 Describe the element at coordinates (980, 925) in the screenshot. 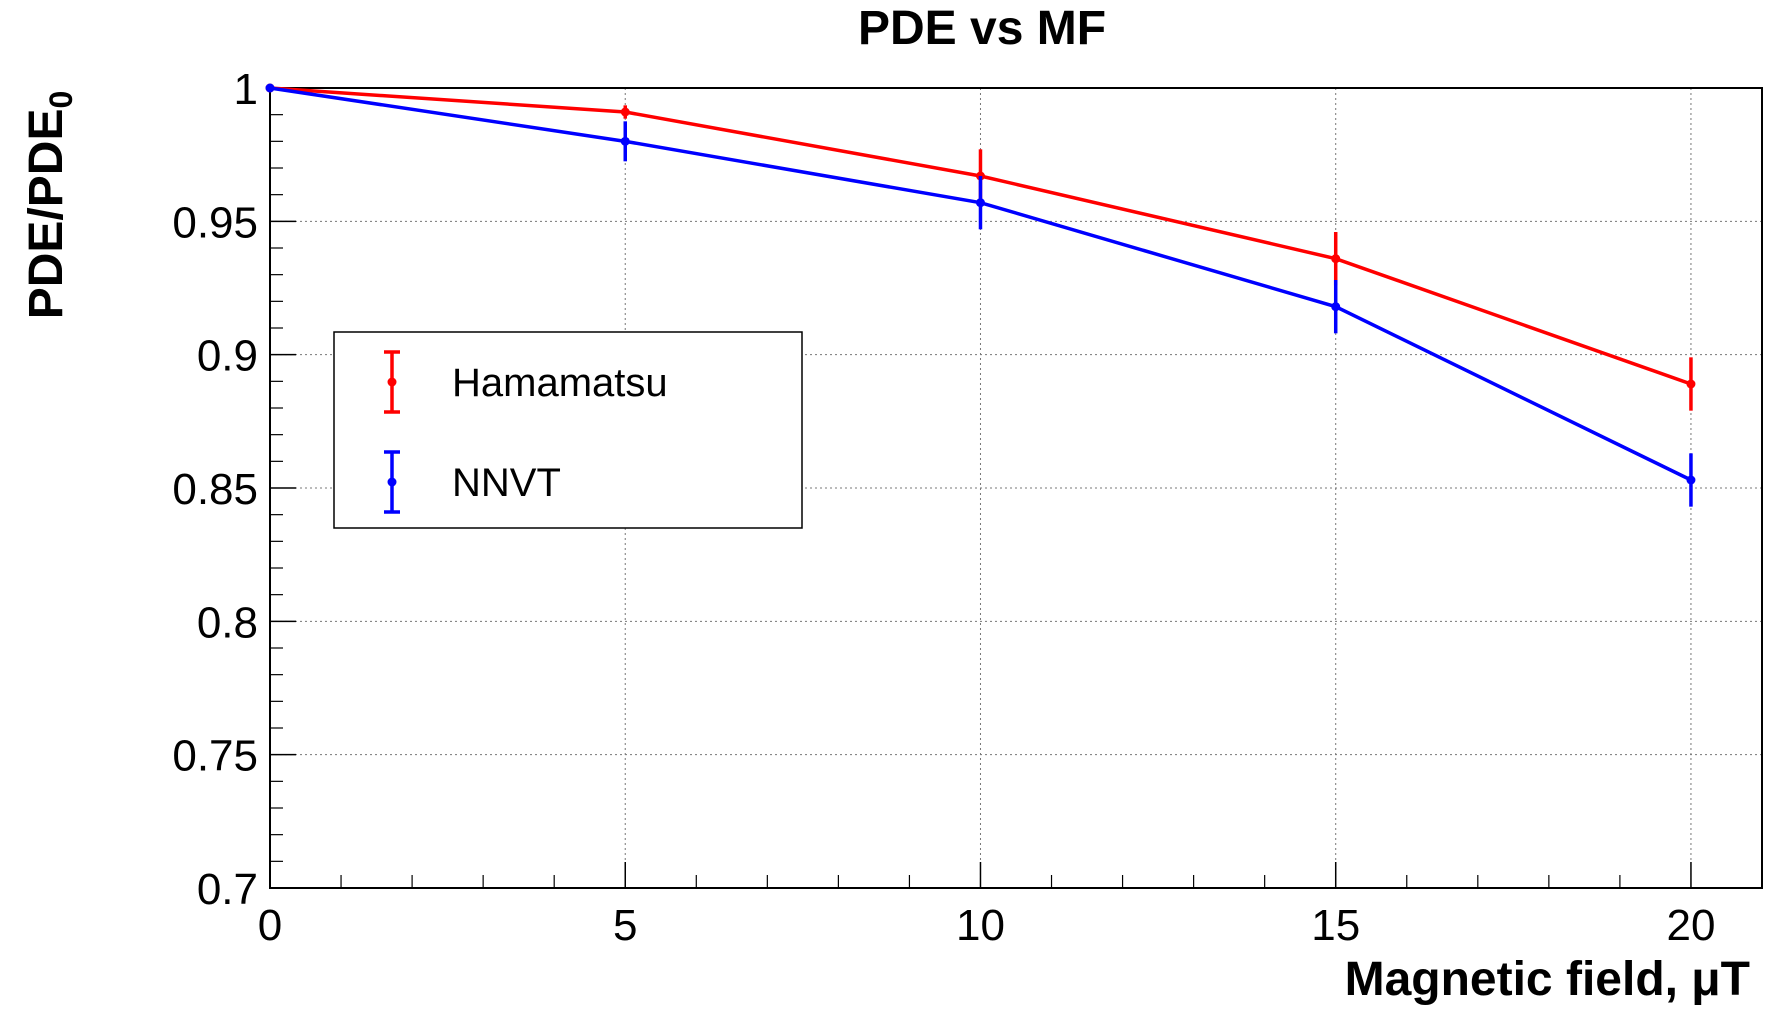

I see `x-tick-label: 10` at that location.